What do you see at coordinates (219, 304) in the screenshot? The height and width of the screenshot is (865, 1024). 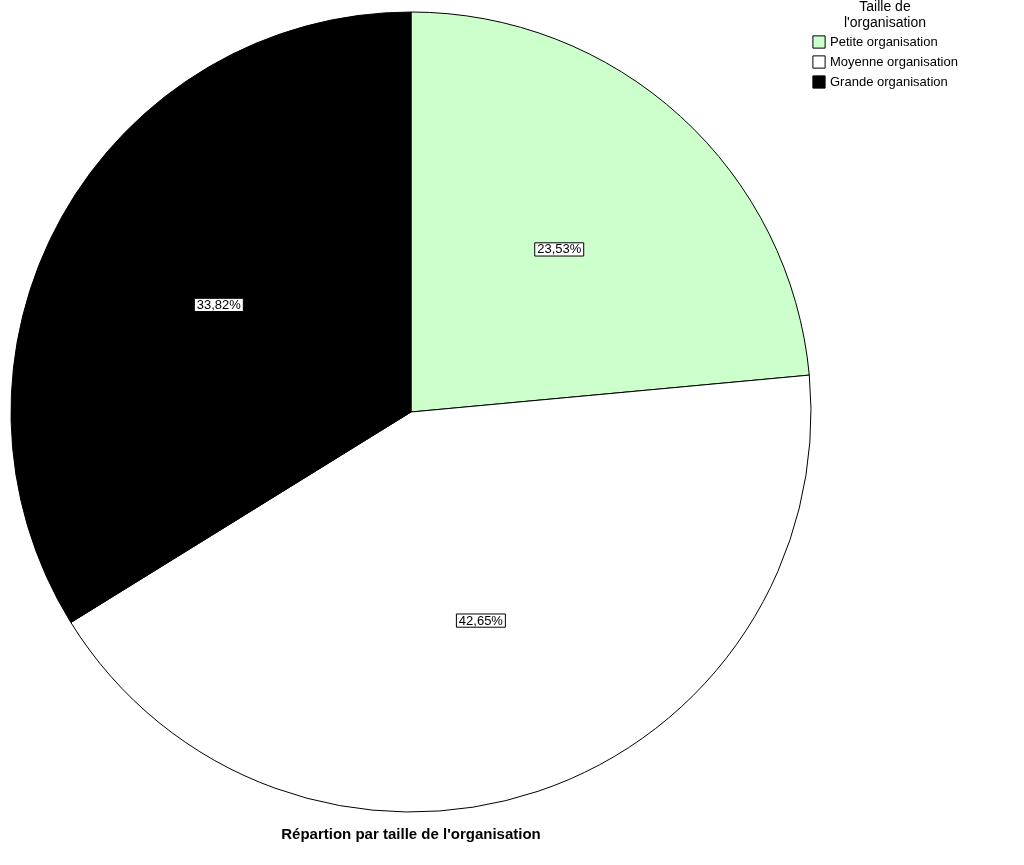 I see `data-label: 33,82%` at bounding box center [219, 304].